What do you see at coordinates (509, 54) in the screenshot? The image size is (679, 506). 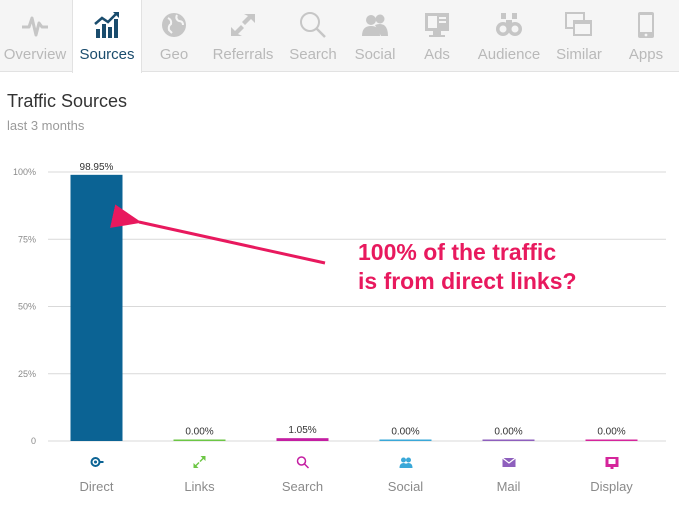 I see `tab-label: Audience` at bounding box center [509, 54].